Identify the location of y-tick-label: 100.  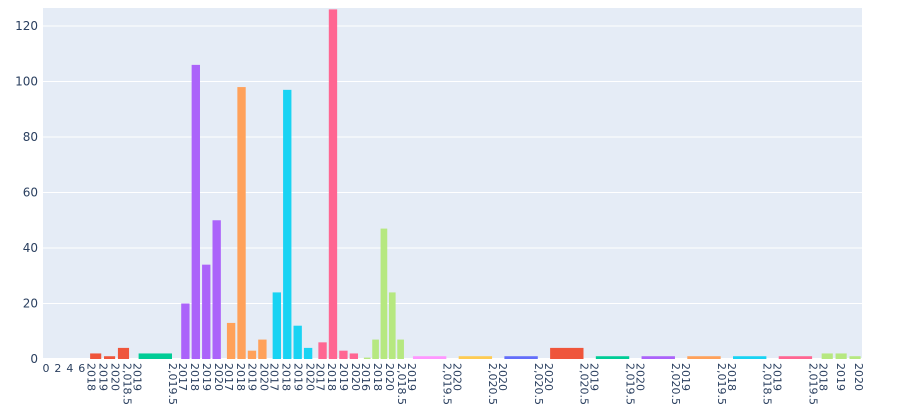
(26, 82).